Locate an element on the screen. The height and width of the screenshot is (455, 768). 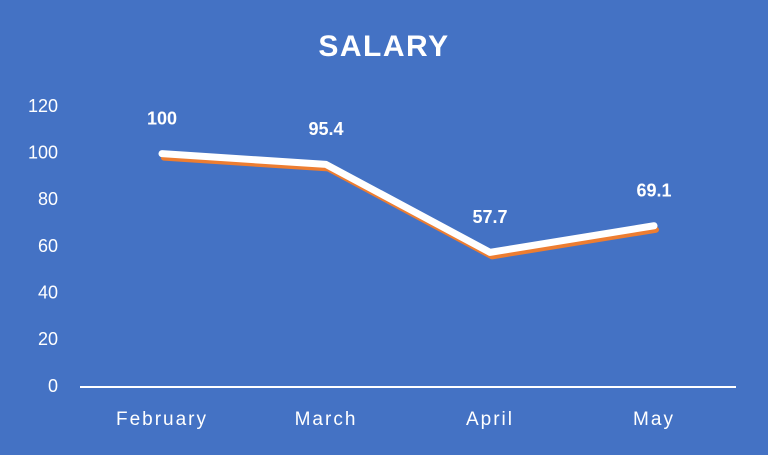
x-tick-label: April is located at coordinates (490, 419).